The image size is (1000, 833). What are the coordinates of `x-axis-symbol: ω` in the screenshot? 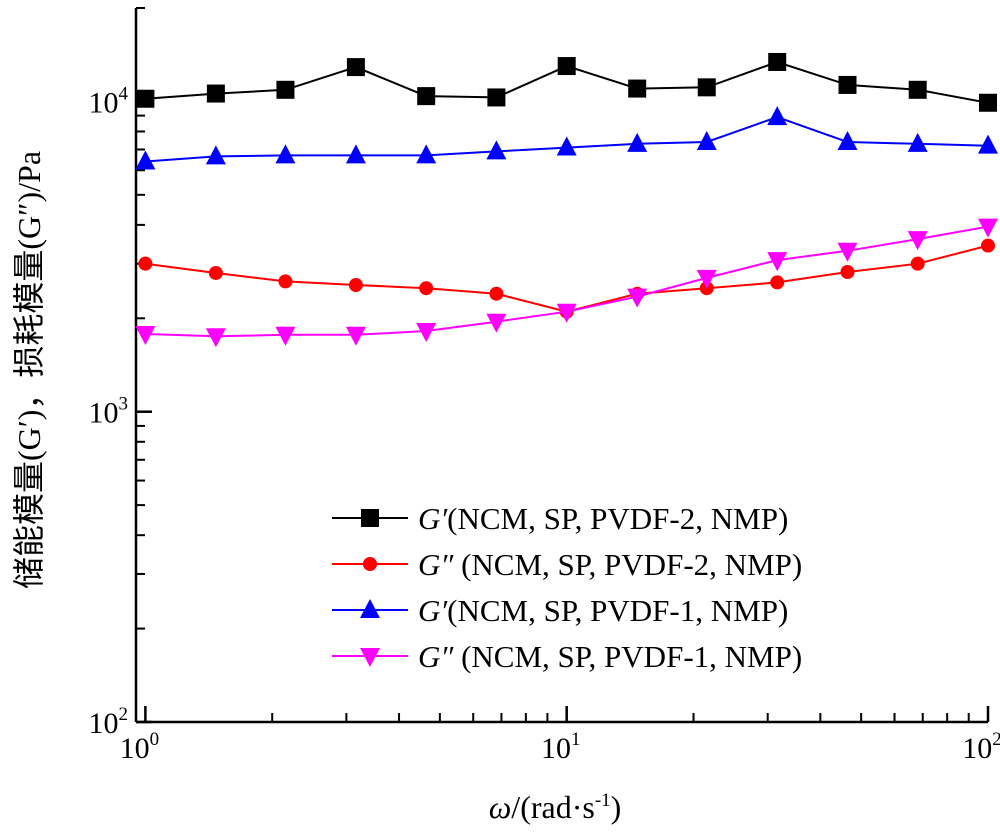 It's located at (500, 807).